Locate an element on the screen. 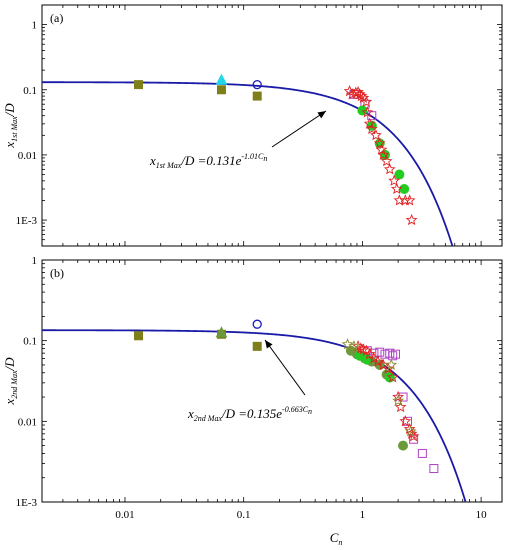 This screenshot has height=550, width=508. fit-equation-sub: 1st Max is located at coordinates (169, 165).